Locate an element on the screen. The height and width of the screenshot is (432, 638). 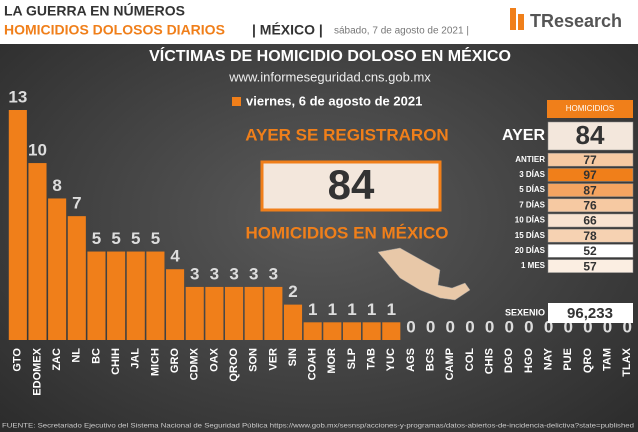
summary-value: 78 is located at coordinates (590, 236).